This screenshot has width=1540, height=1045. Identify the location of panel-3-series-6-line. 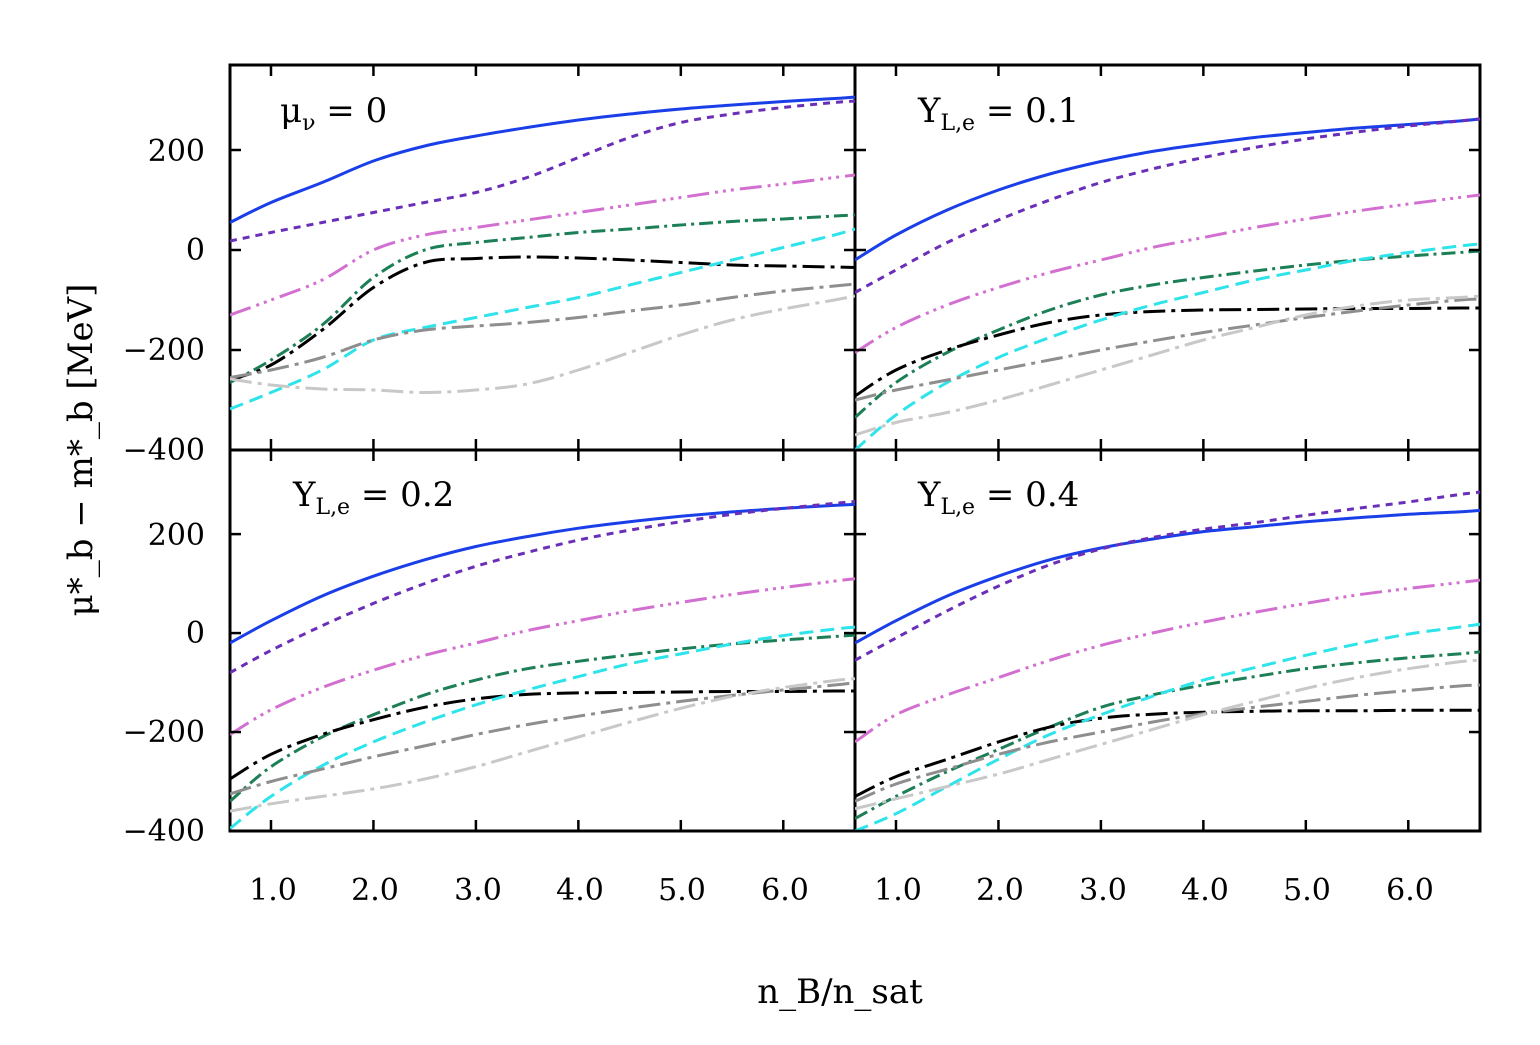
(542, 727).